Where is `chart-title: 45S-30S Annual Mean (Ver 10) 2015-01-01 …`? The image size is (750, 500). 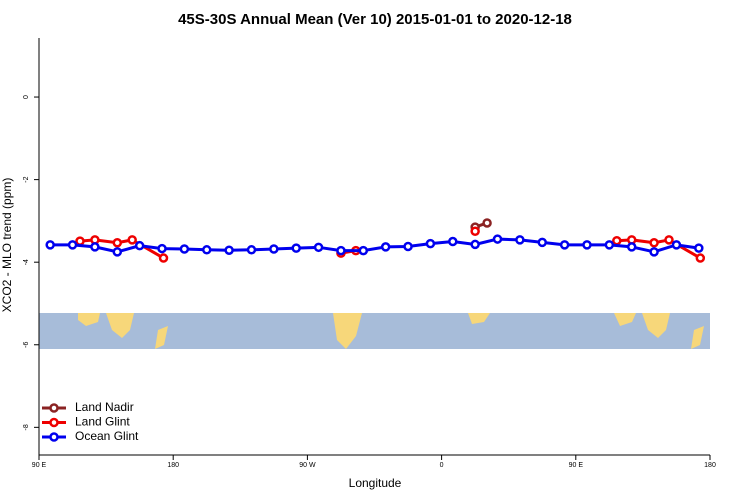
chart-title: 45S-30S Annual Mean (Ver 10) 2015-01-01 … is located at coordinates (375, 19).